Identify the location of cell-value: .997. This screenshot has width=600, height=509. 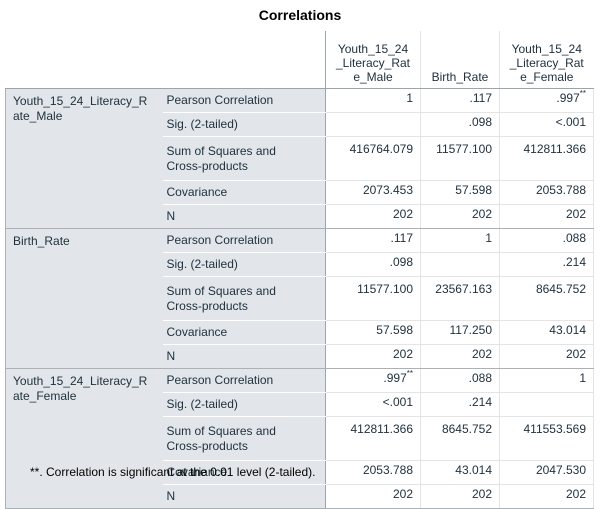
(568, 98).